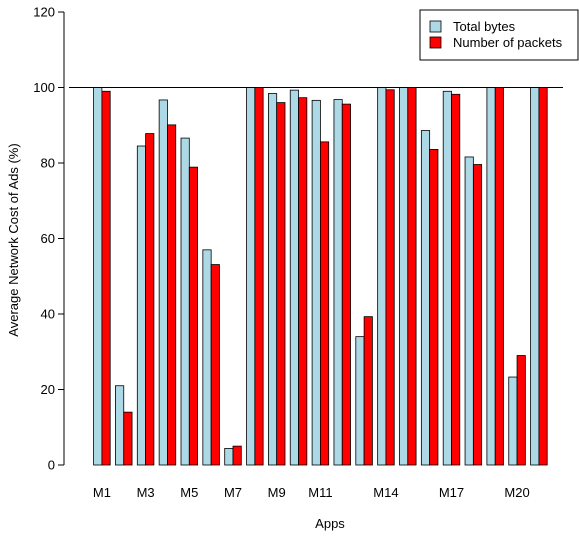 Image resolution: width=579 pixels, height=536 pixels. I want to click on legend-box, so click(499, 35).